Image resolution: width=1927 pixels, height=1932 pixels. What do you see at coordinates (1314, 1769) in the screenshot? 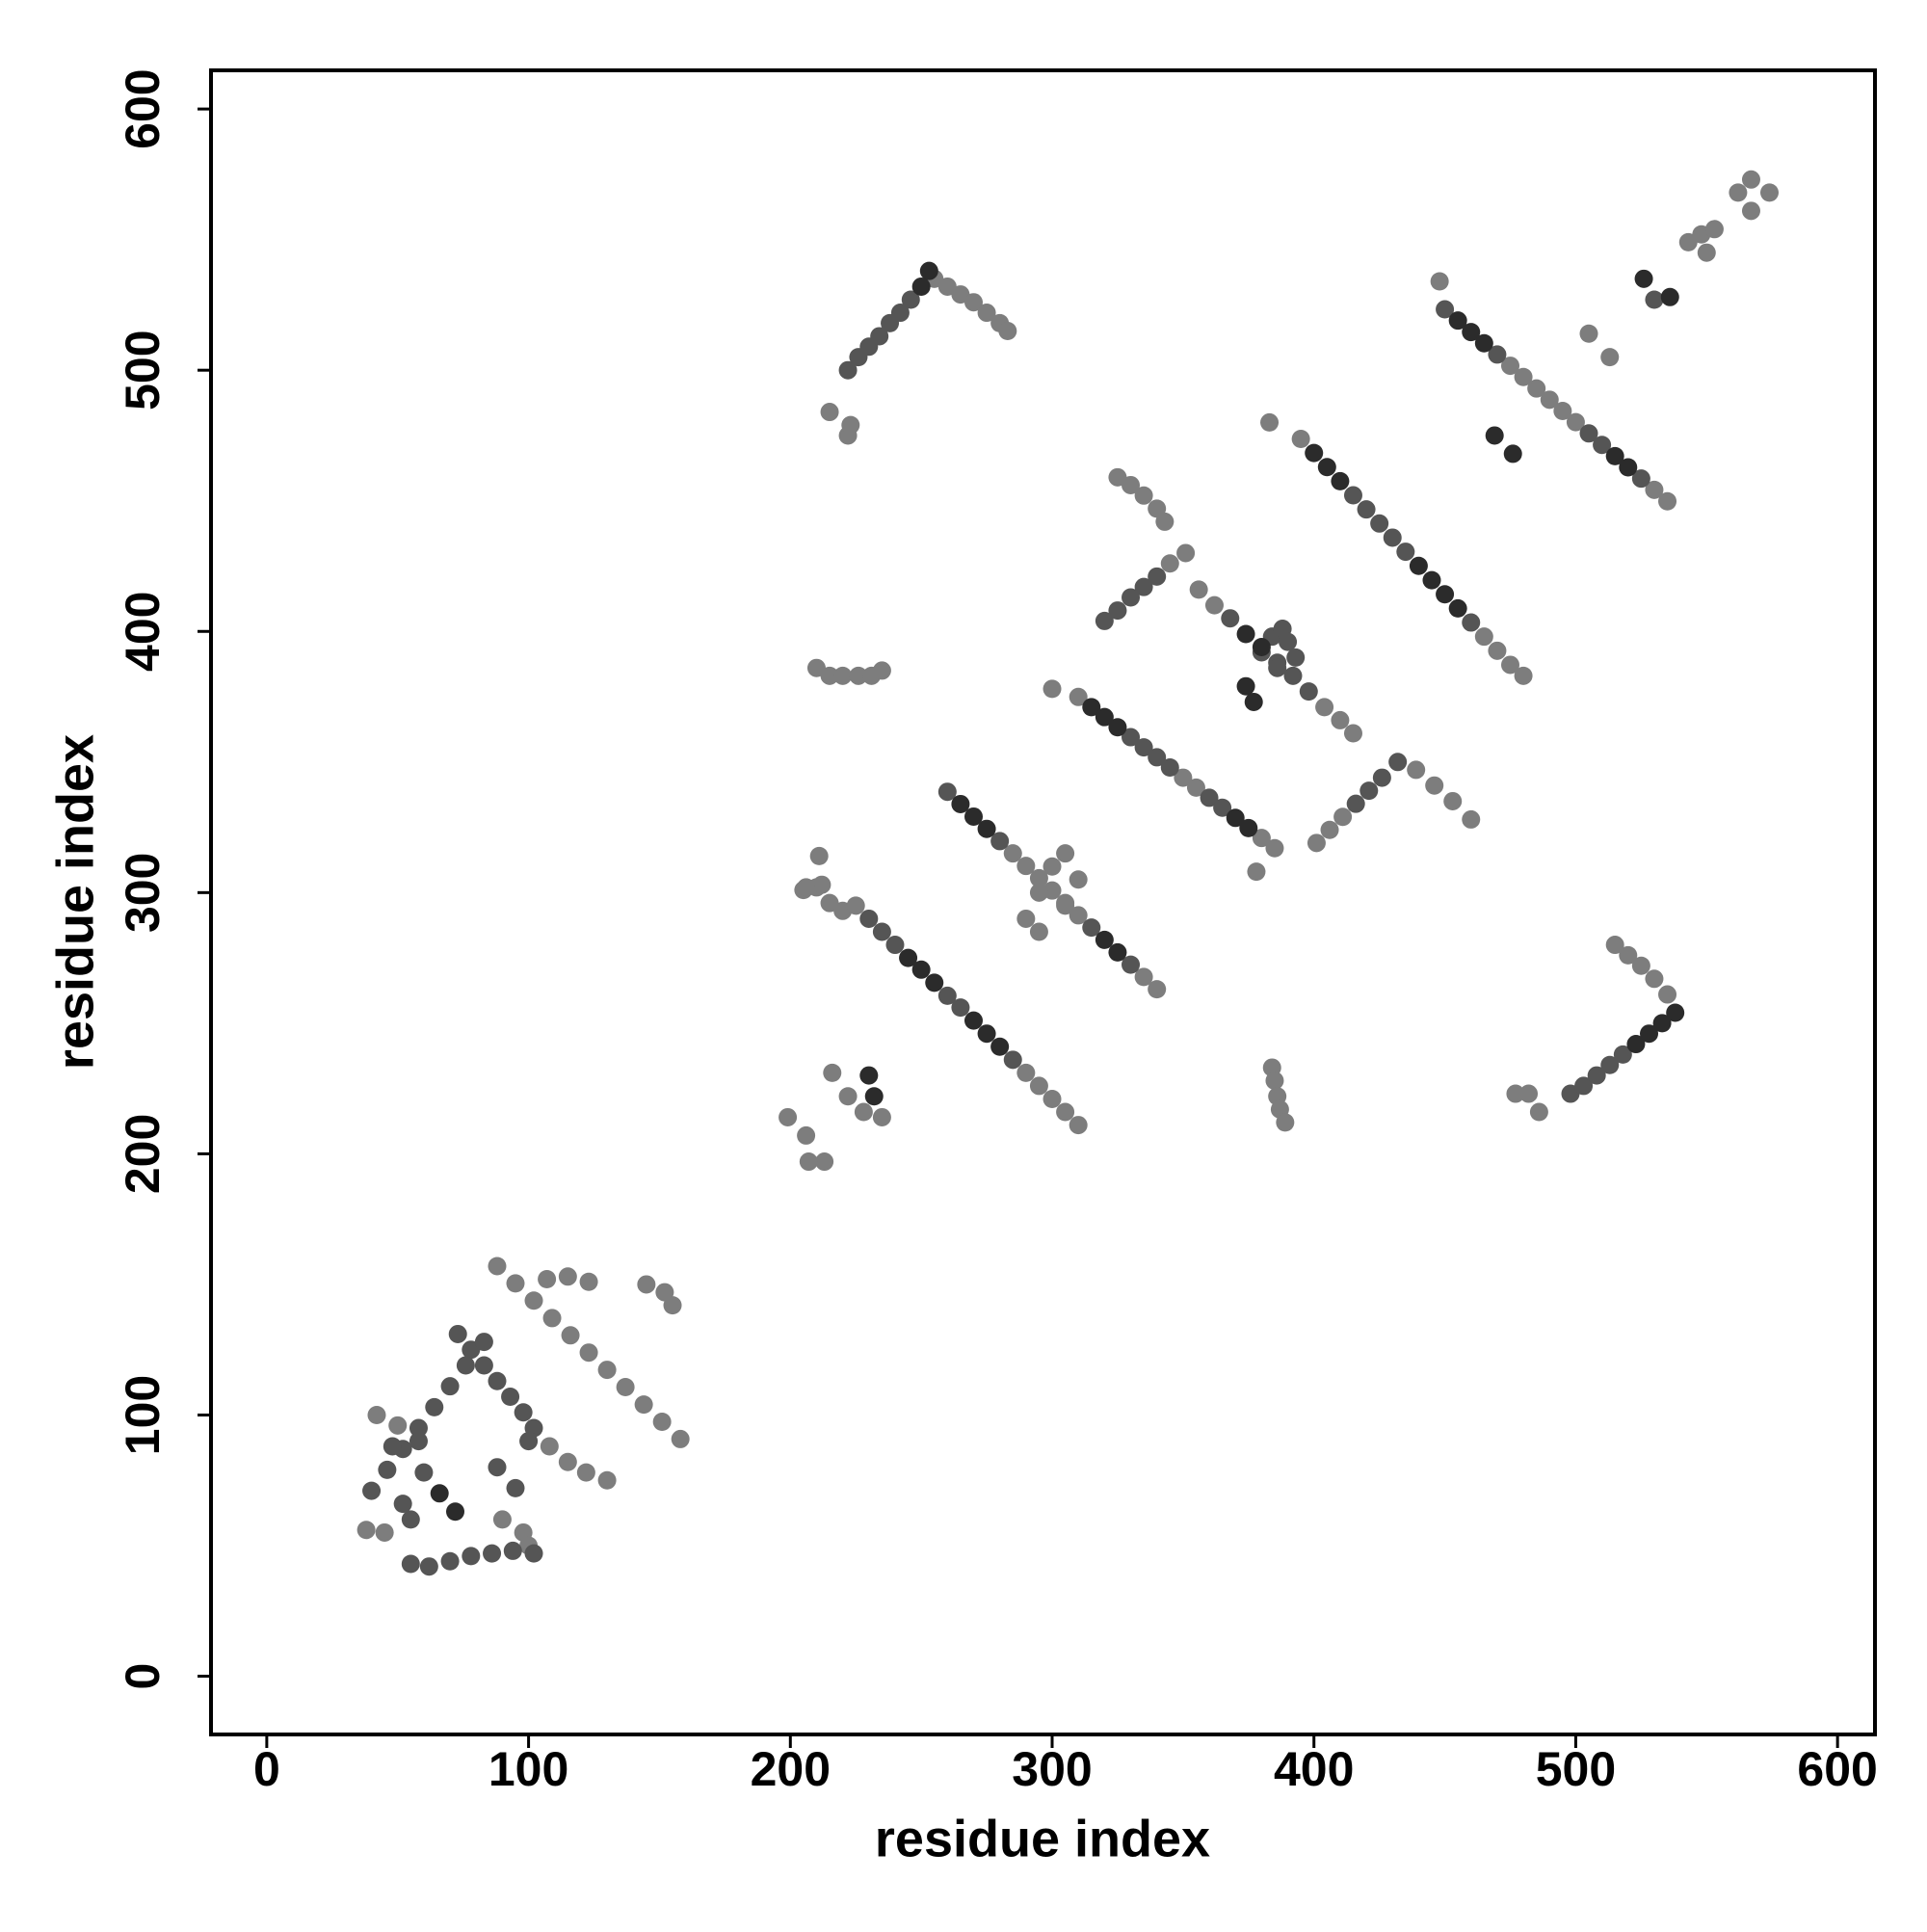
I see `x-tick-label: 400` at bounding box center [1314, 1769].